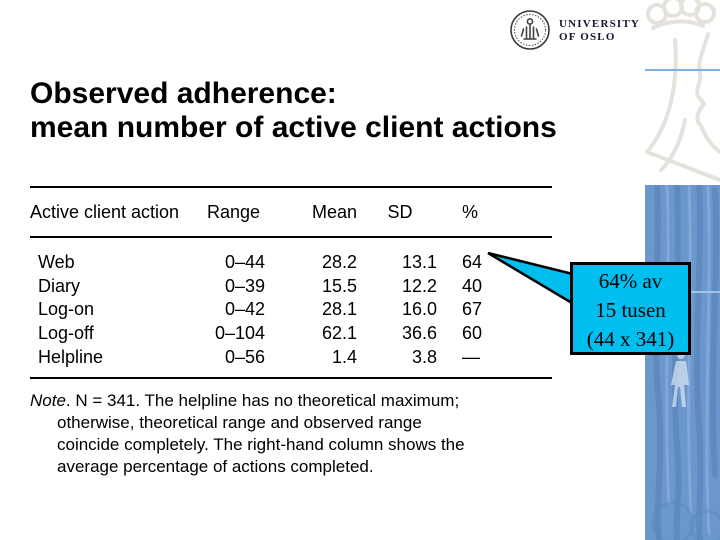 Image resolution: width=720 pixels, height=540 pixels. Describe the element at coordinates (291, 212) in the screenshot. I see `table-header-row: Active client action Range Mean SD %` at that location.